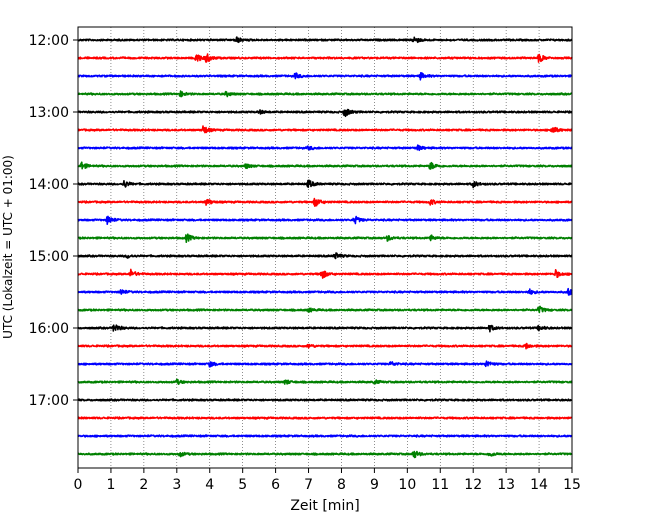  What do you see at coordinates (8, 247) in the screenshot?
I see `y-axis-label: UTC (Lokalzeit = UTC + 01:00)` at bounding box center [8, 247].